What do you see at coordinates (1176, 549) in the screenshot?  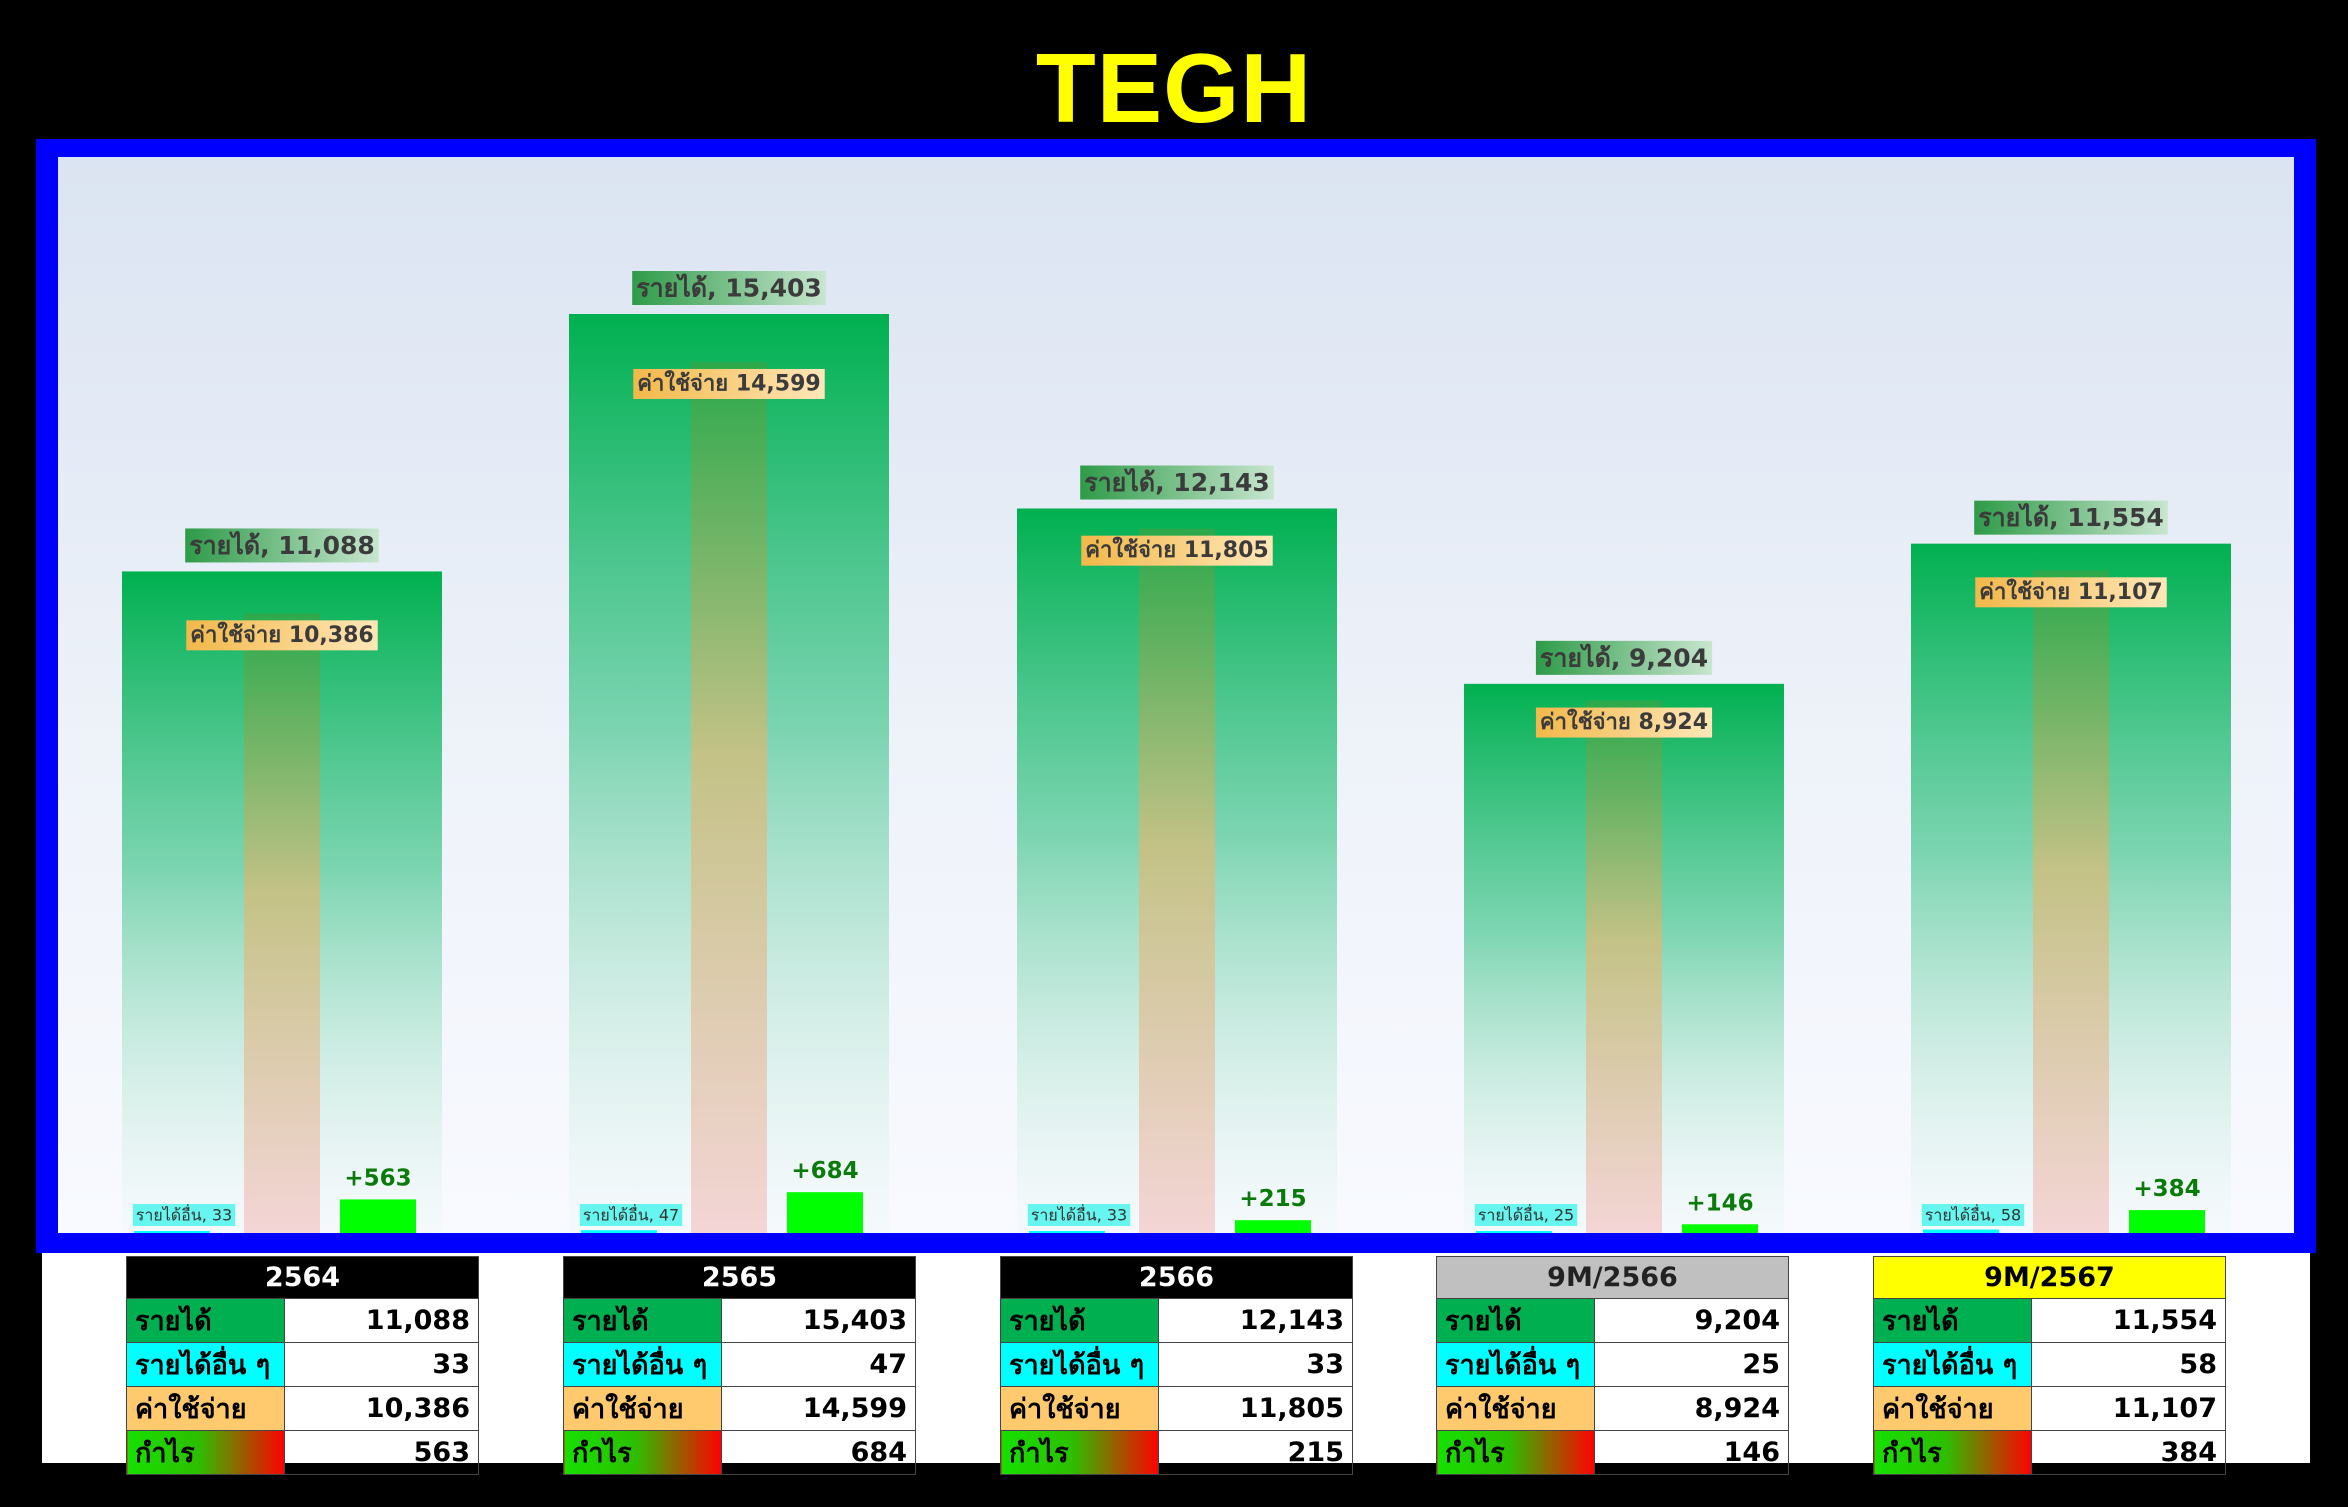 I see `expense-data-label-text: ค่าใช้จ่าย 11,805` at bounding box center [1176, 549].